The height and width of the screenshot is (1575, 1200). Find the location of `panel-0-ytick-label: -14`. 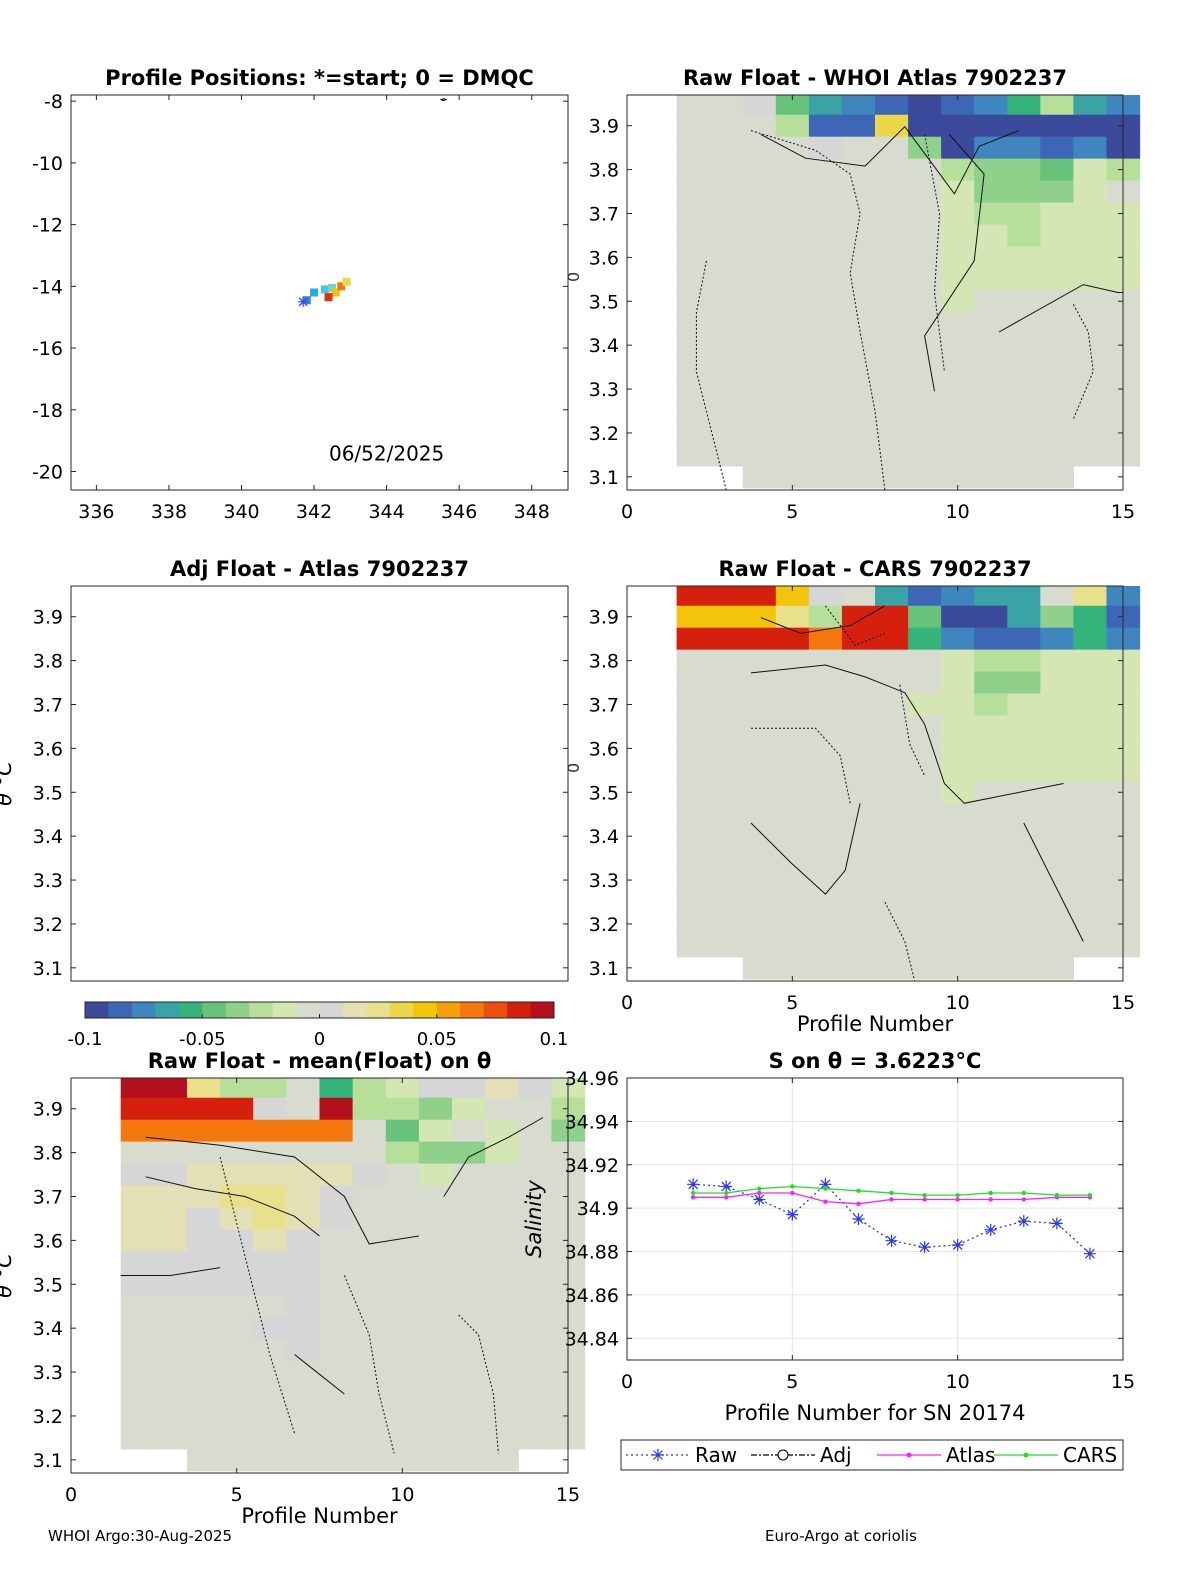

panel-0-ytick-label: -14 is located at coordinates (47, 287).